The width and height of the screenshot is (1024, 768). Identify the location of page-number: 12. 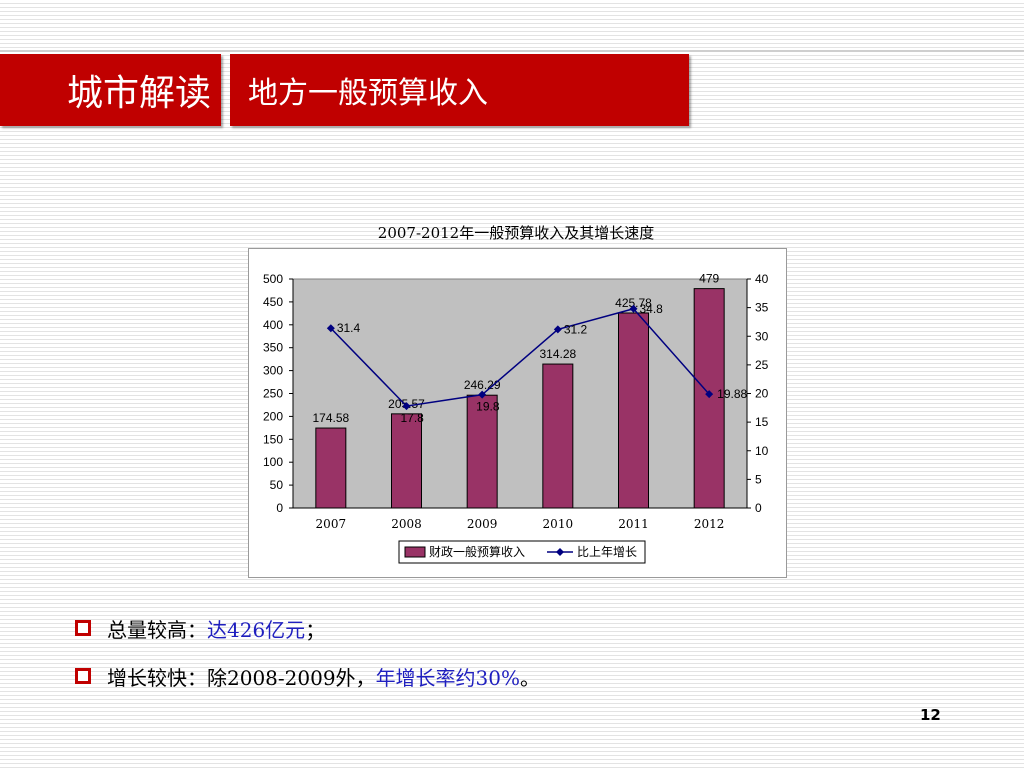
(930, 715).